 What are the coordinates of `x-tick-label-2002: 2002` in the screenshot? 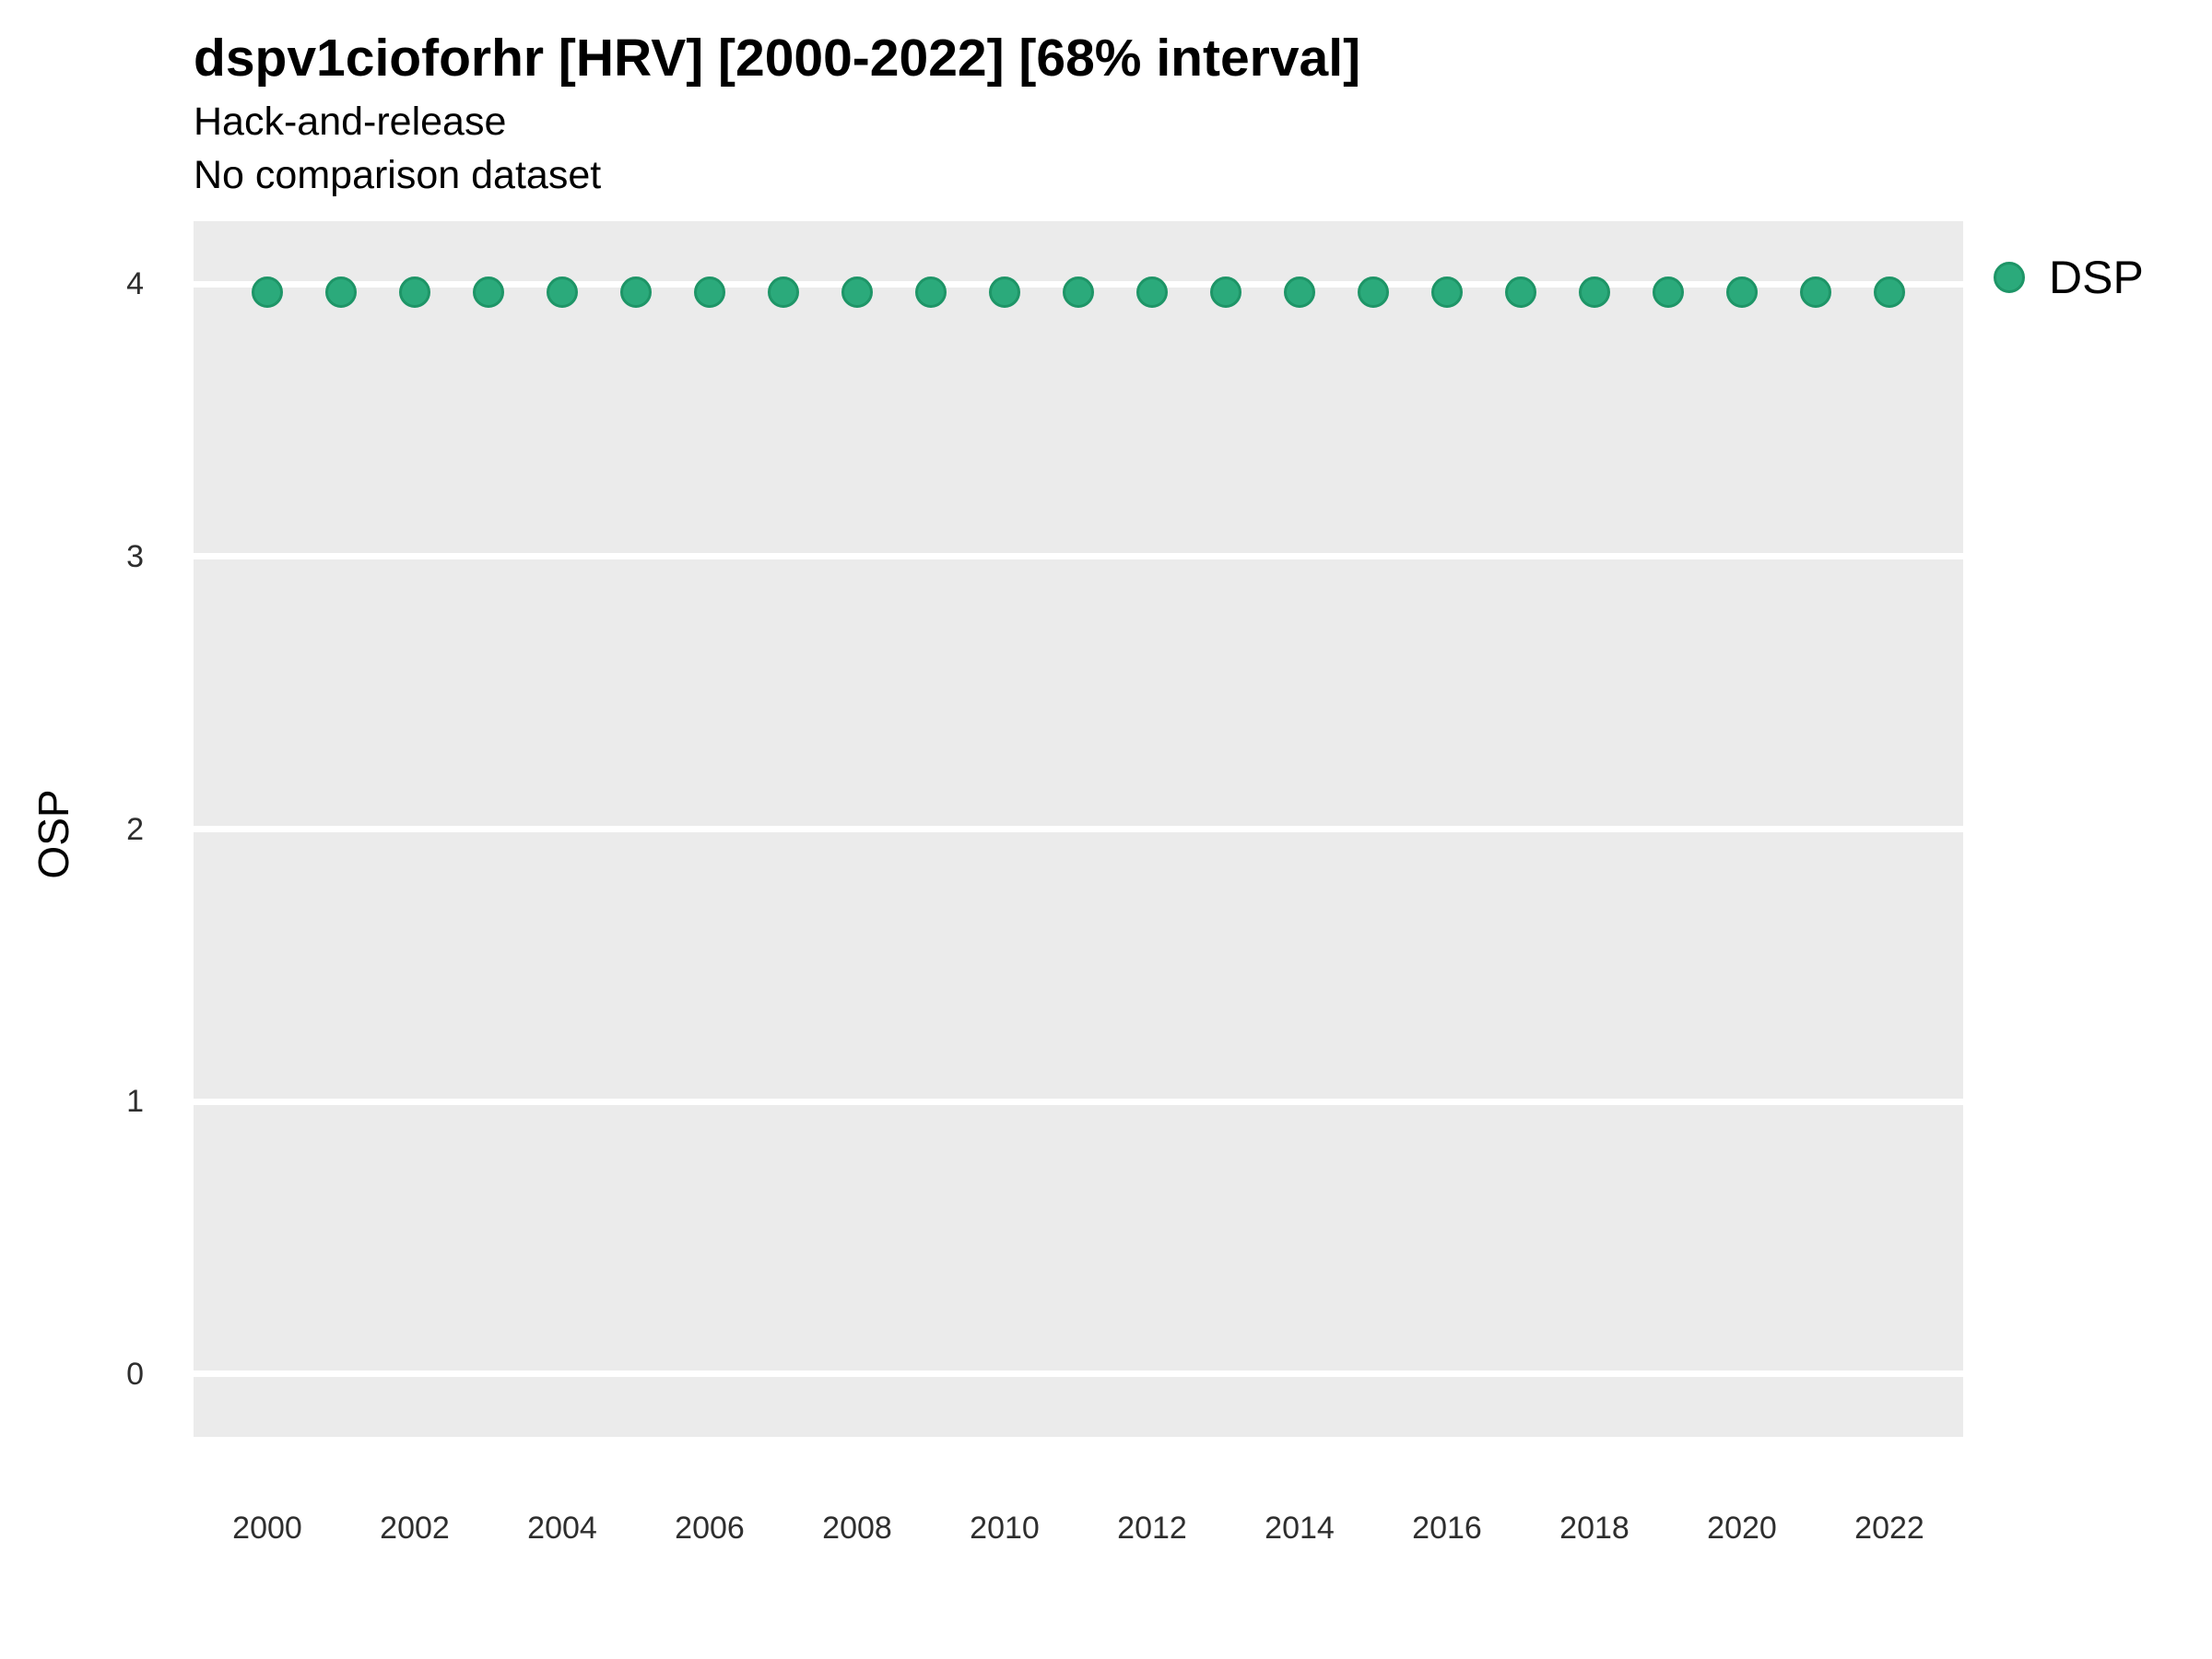 It's located at (415, 1528).